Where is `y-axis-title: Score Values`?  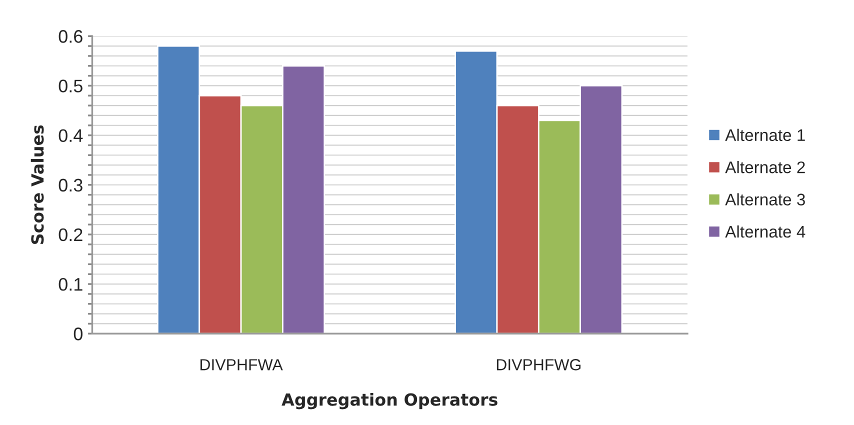 y-axis-title: Score Values is located at coordinates (37, 184).